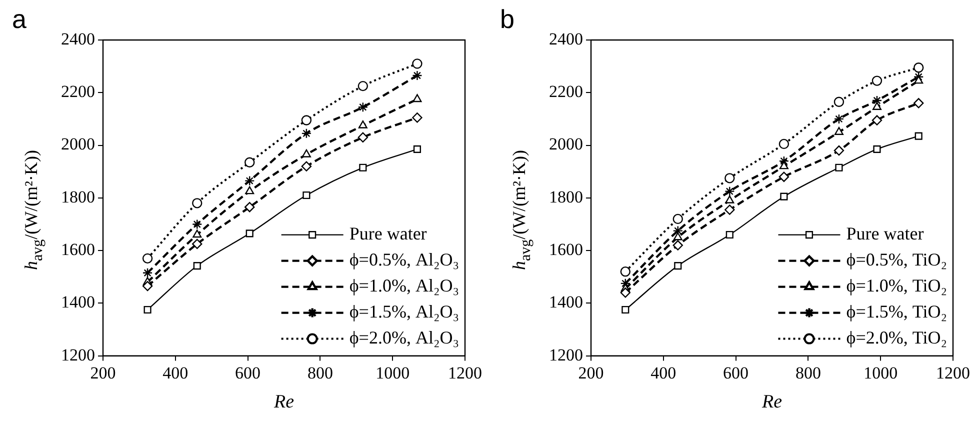  I want to click on legend-label: ϕ=0.5%, TiO₂, so click(897, 260).